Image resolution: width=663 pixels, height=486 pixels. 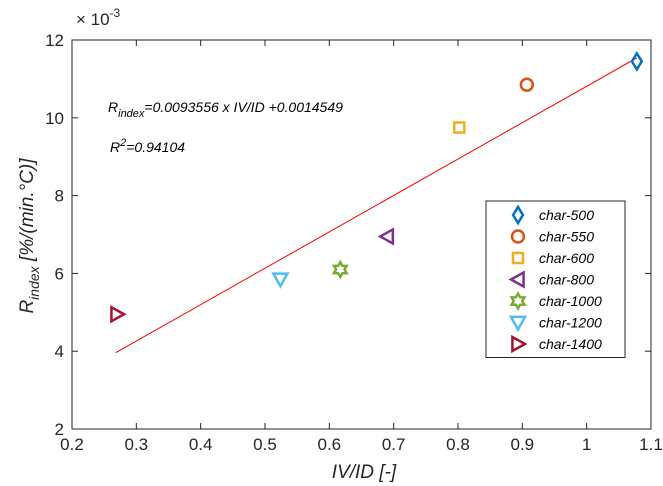 What do you see at coordinates (201, 444) in the screenshot?
I see `x-tick-label: 0.4` at bounding box center [201, 444].